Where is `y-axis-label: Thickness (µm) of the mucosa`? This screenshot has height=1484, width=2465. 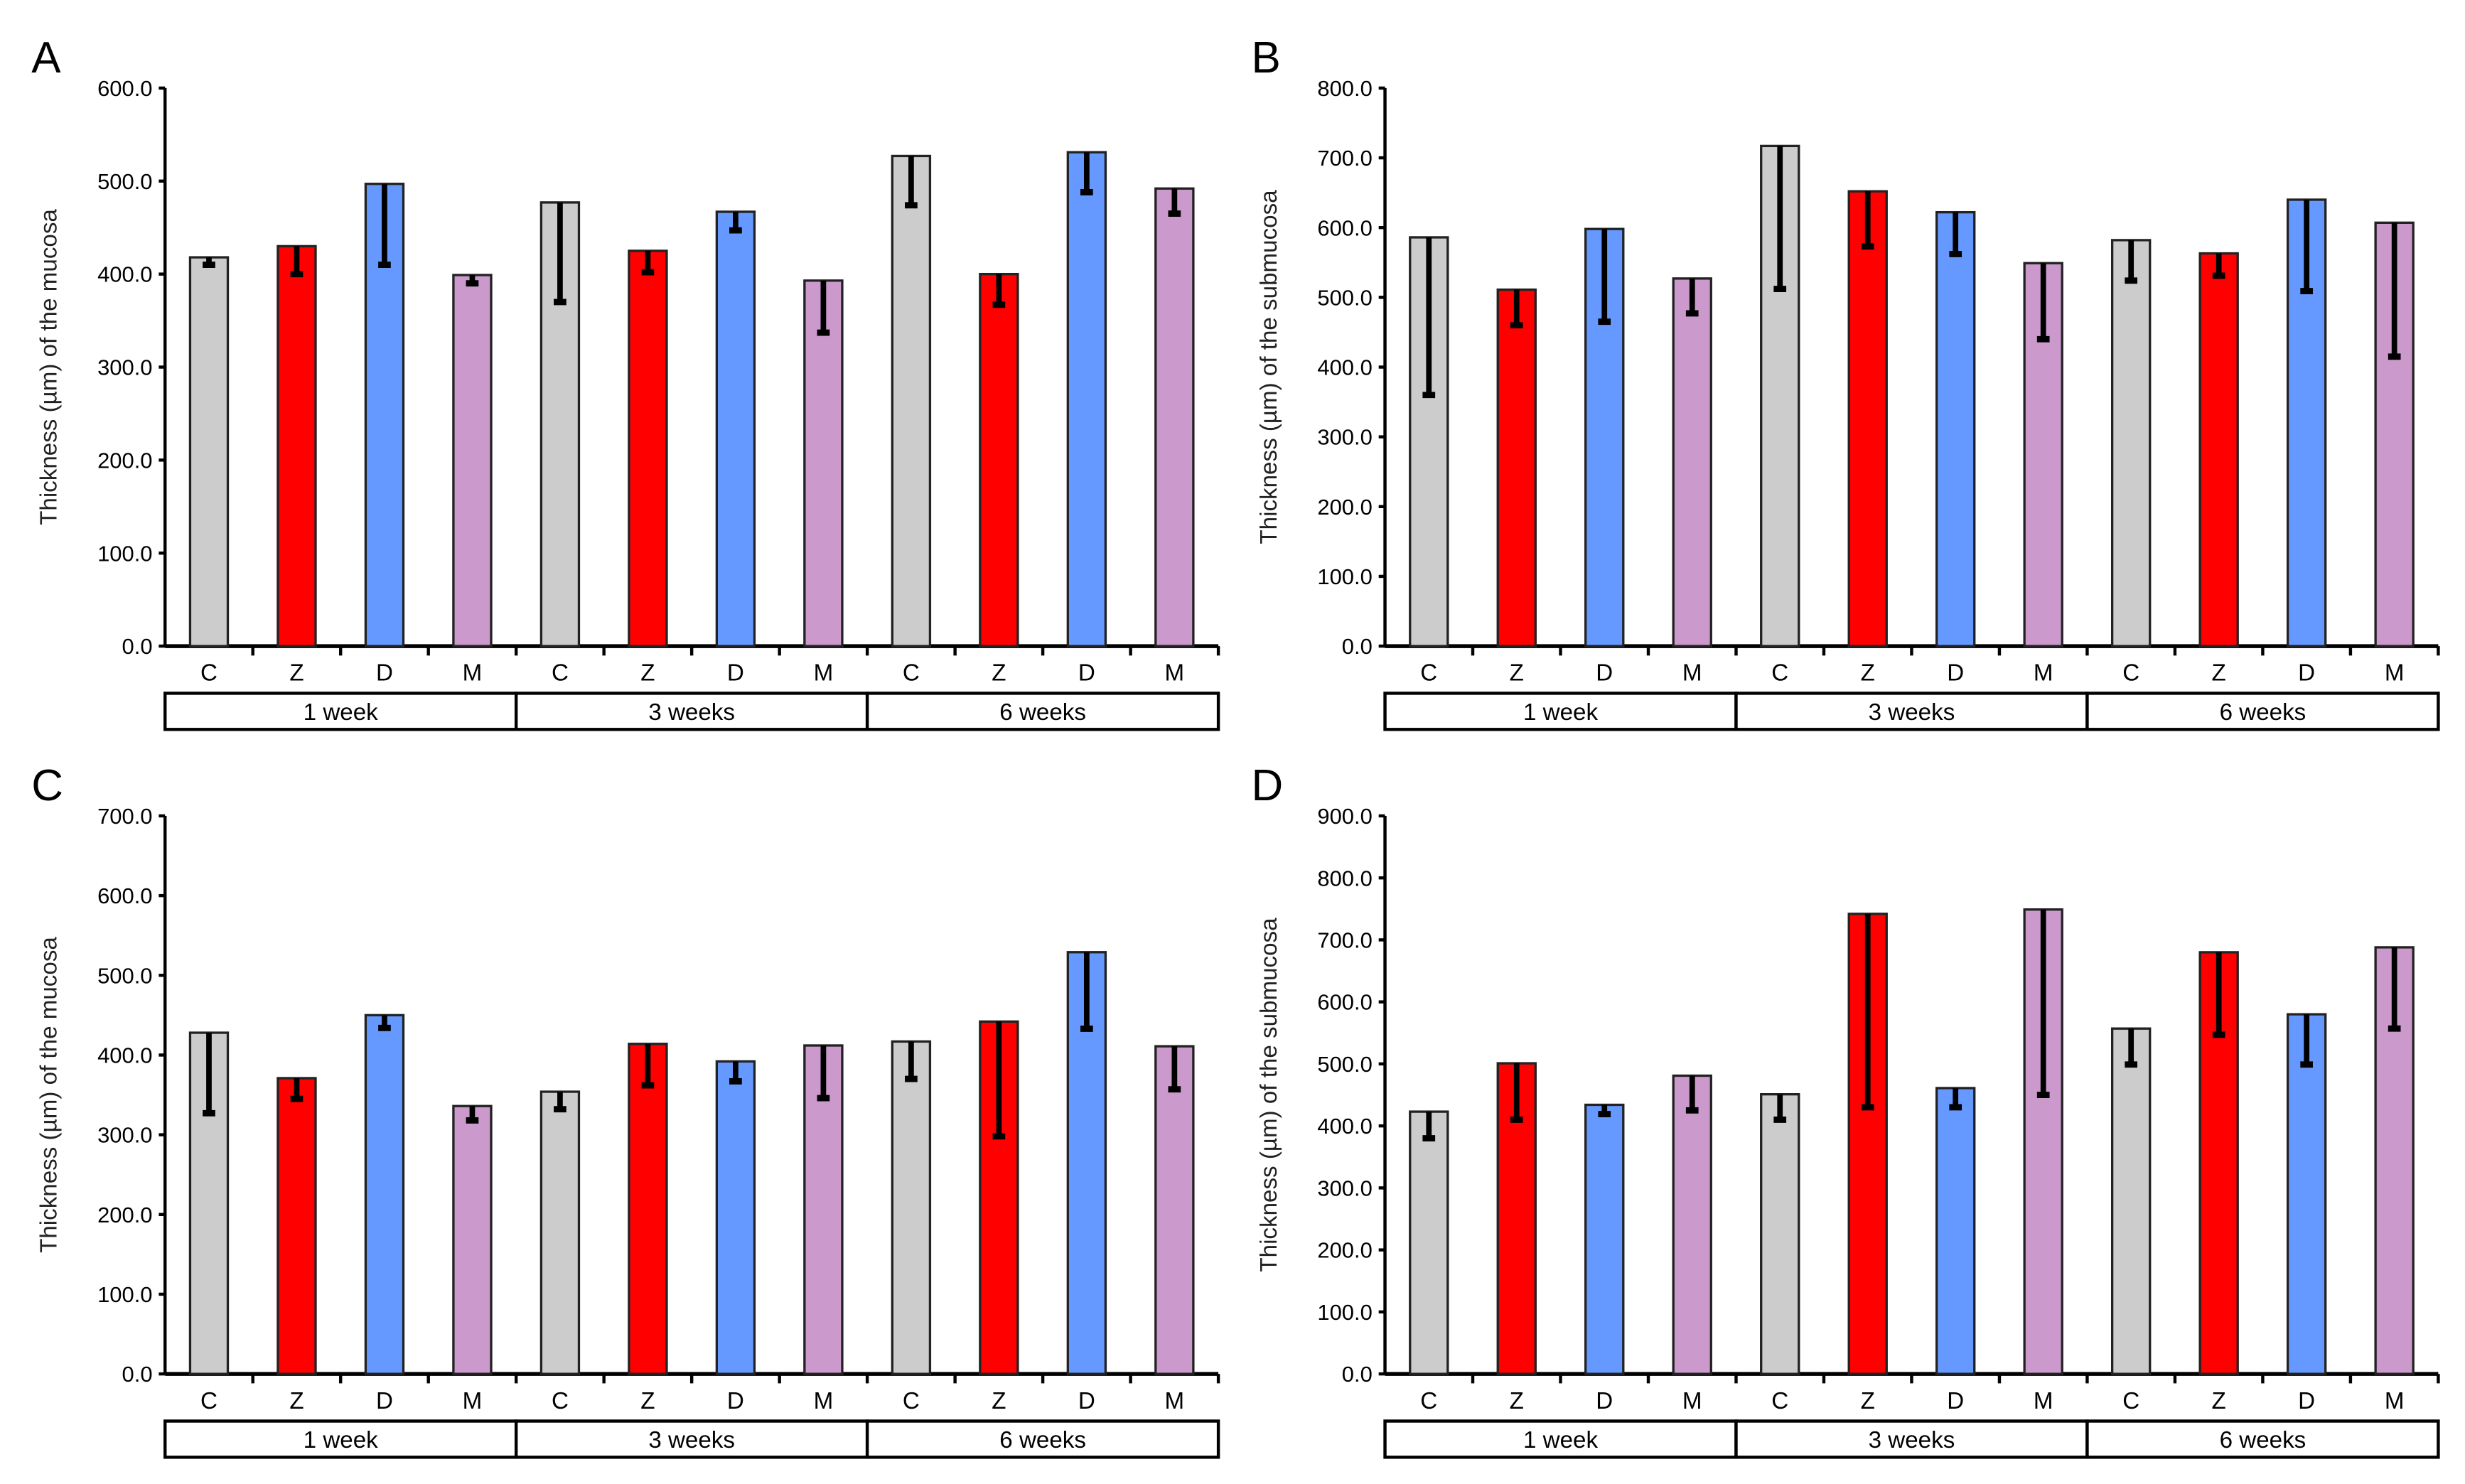 y-axis-label: Thickness (µm) of the mucosa is located at coordinates (49, 367).